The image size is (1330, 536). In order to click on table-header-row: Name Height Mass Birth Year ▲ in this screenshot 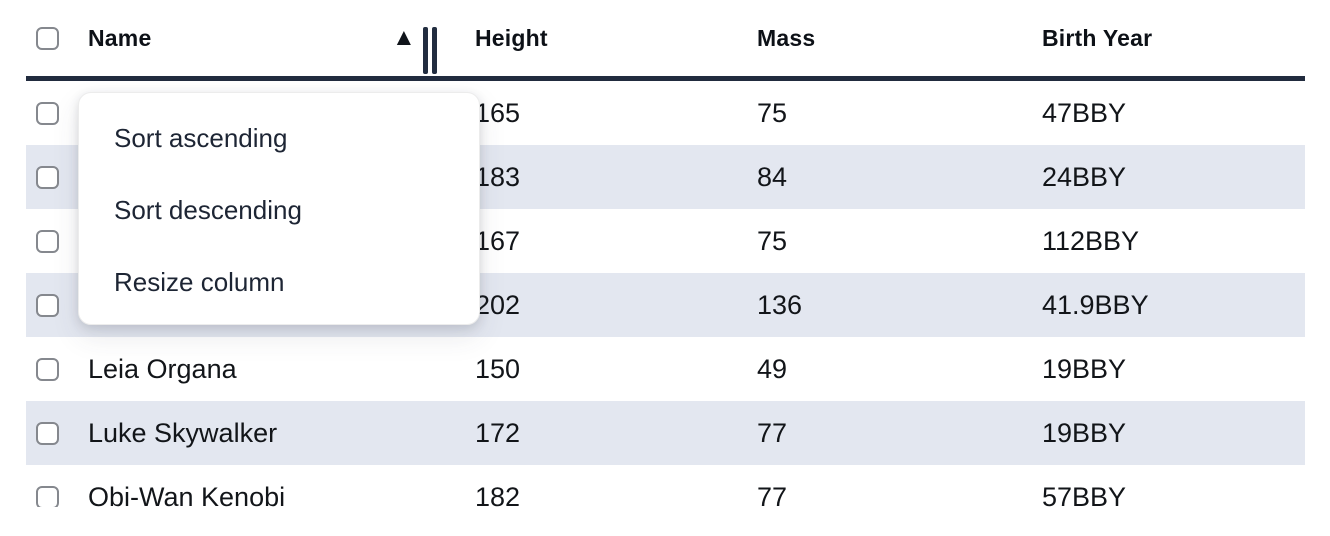, I will do `click(665, 40)`.